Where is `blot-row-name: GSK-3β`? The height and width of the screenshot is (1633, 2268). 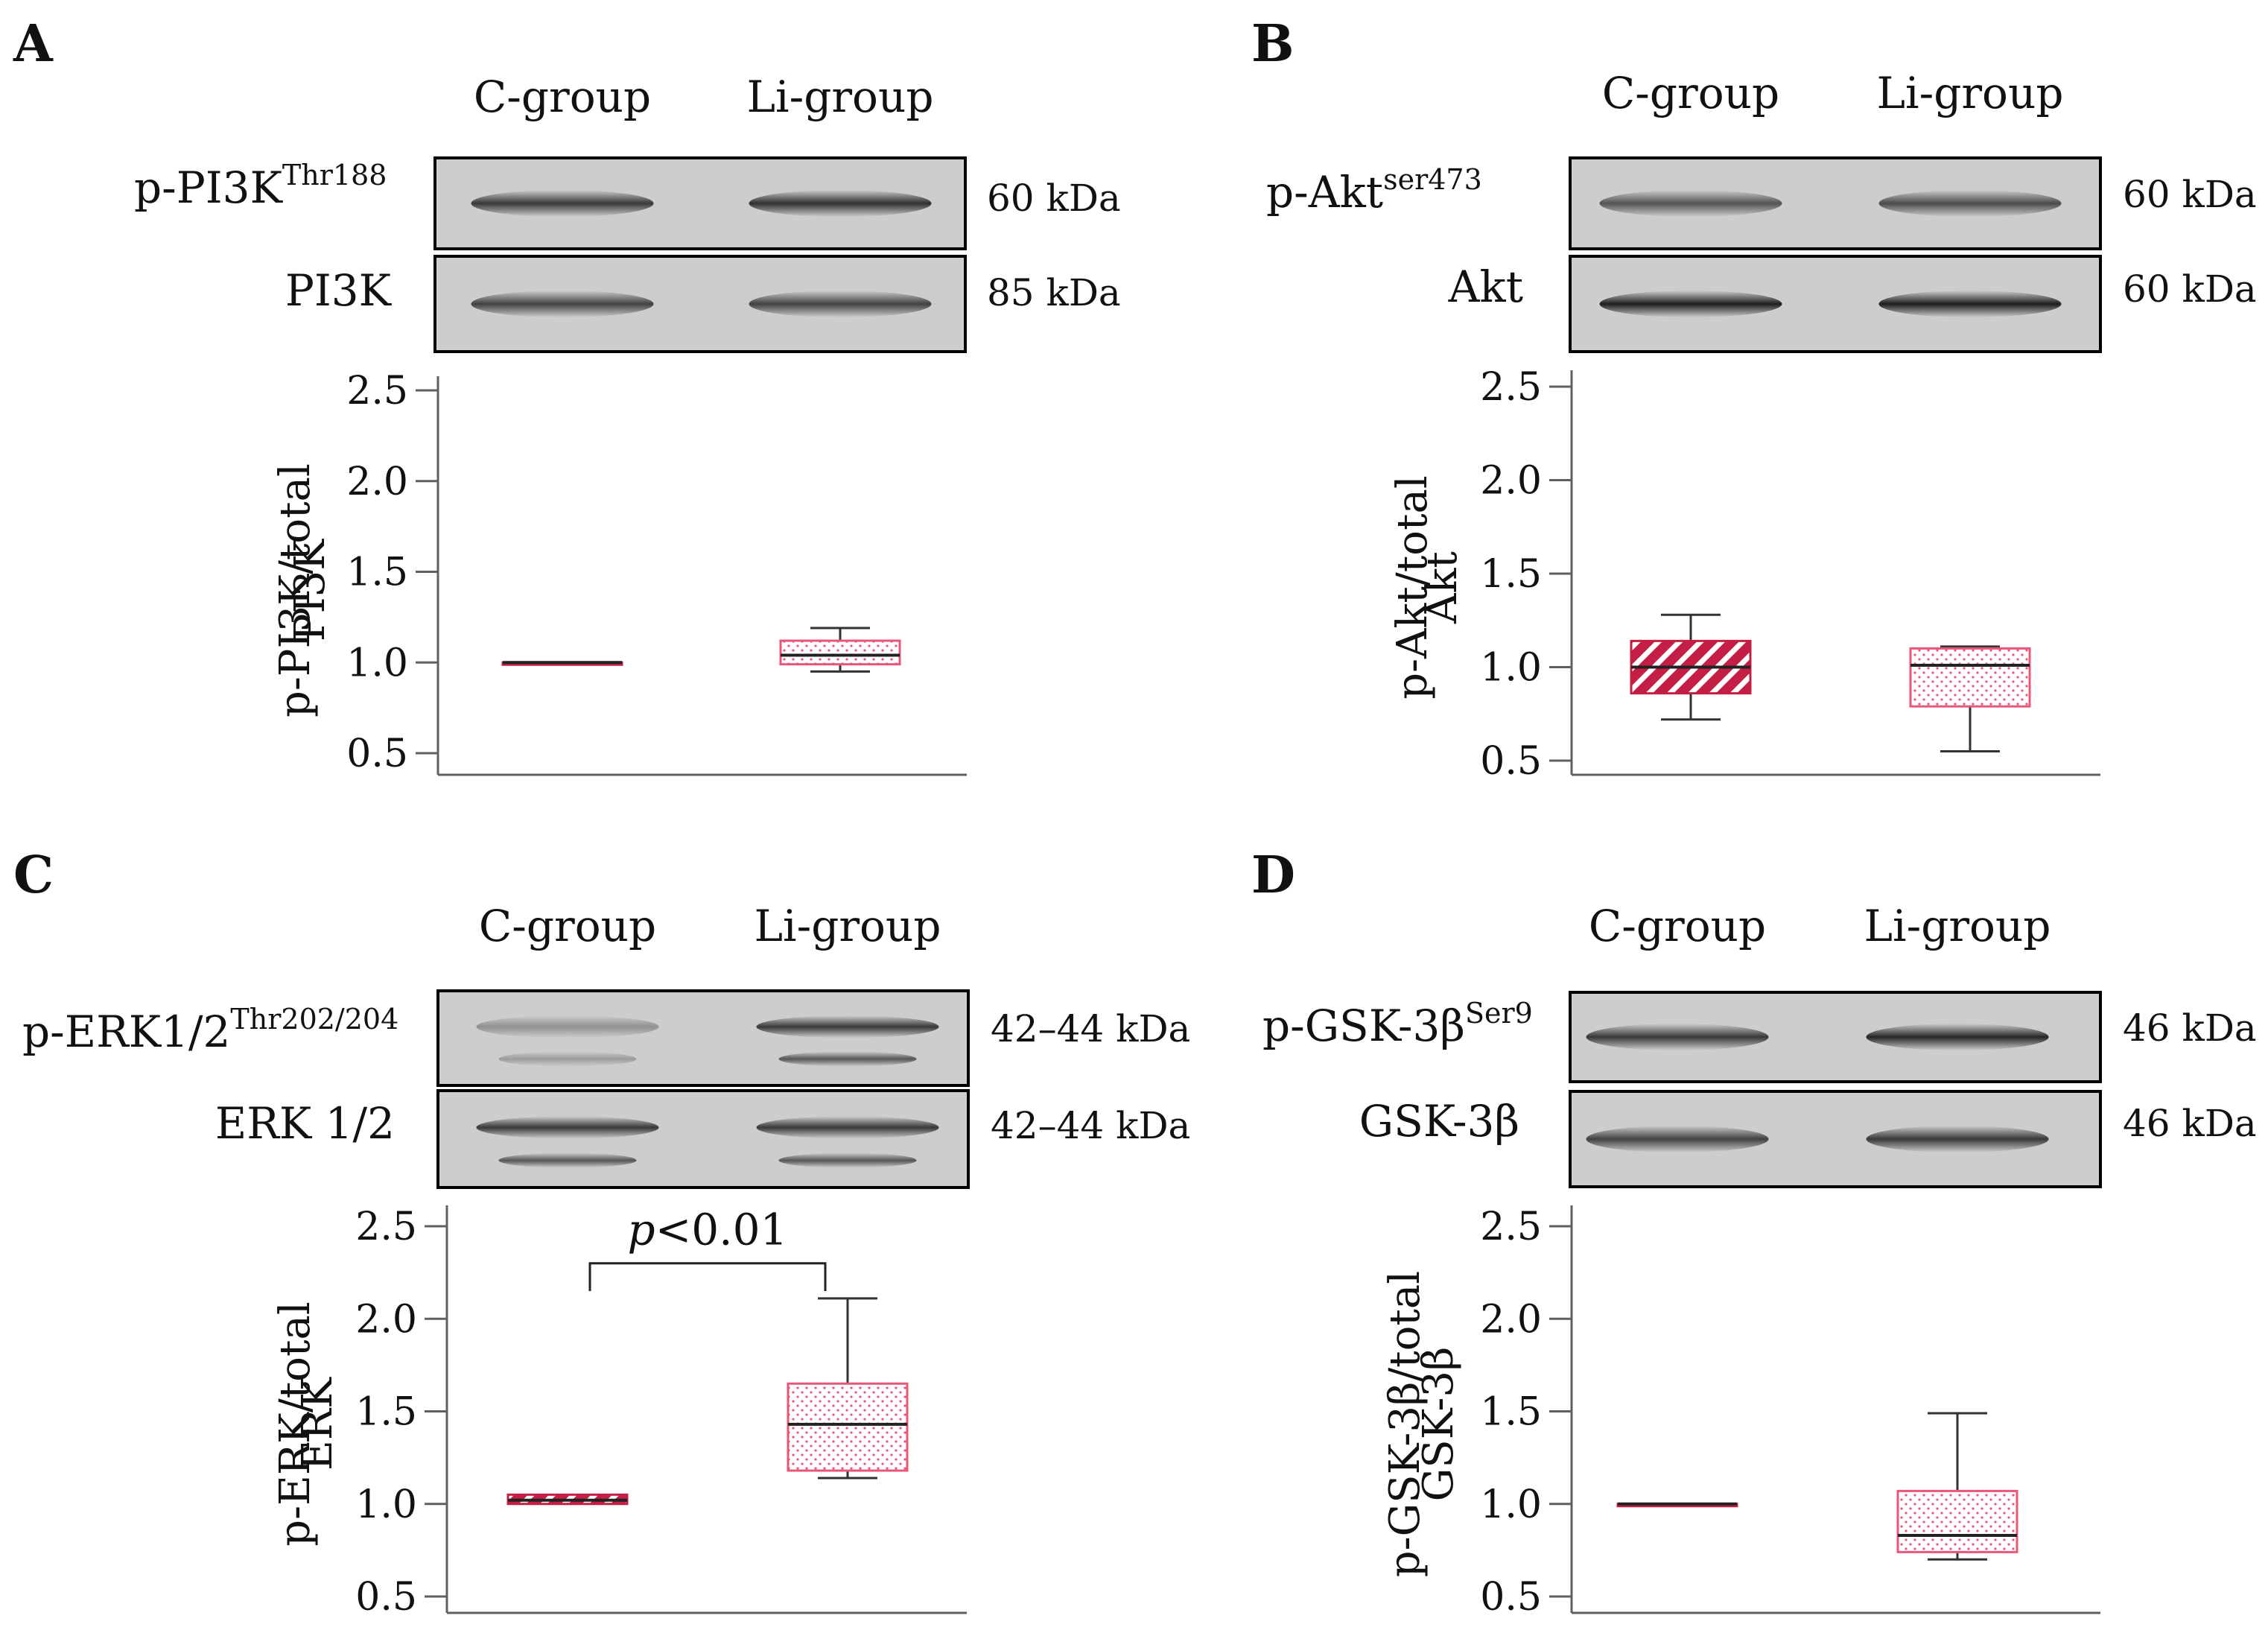 blot-row-name: GSK-3β is located at coordinates (1439, 1121).